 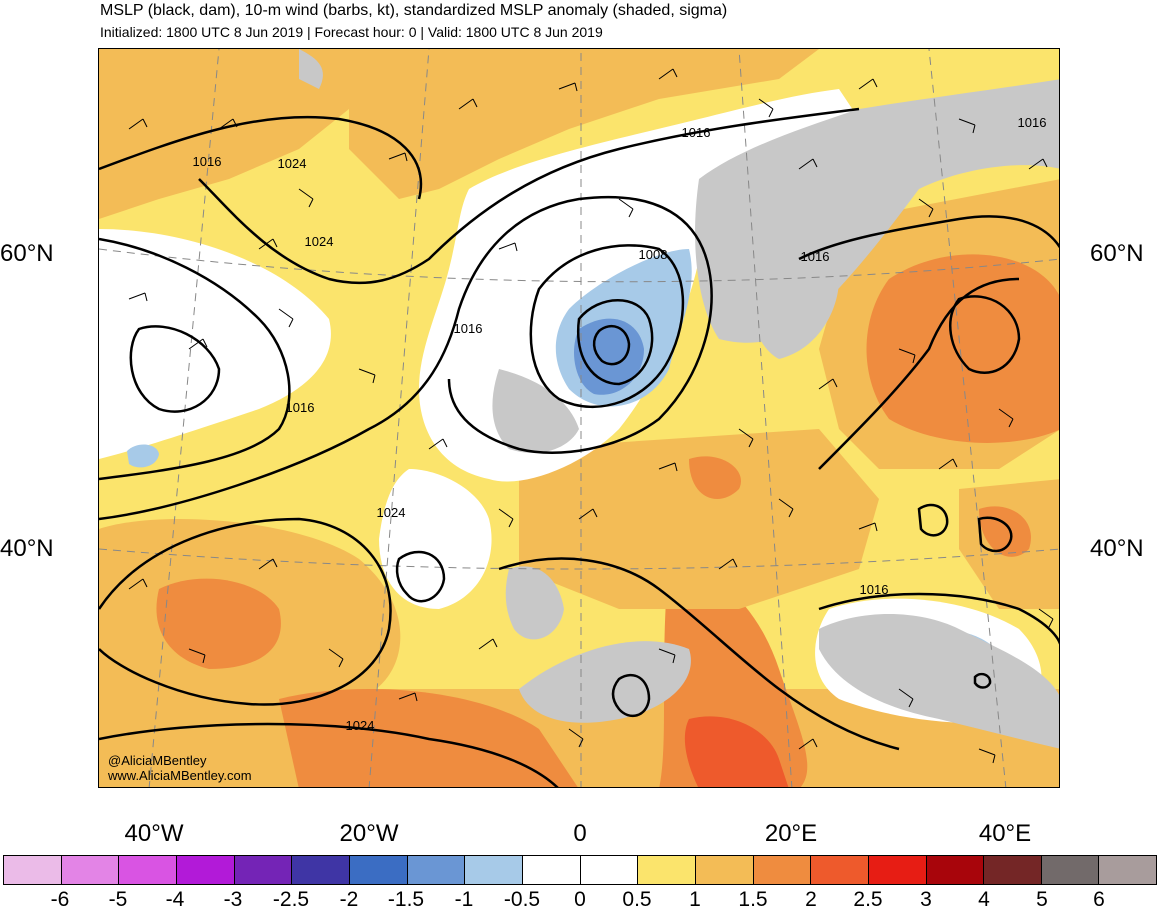 I want to click on colorbar-label: 1, so click(x=695, y=899).